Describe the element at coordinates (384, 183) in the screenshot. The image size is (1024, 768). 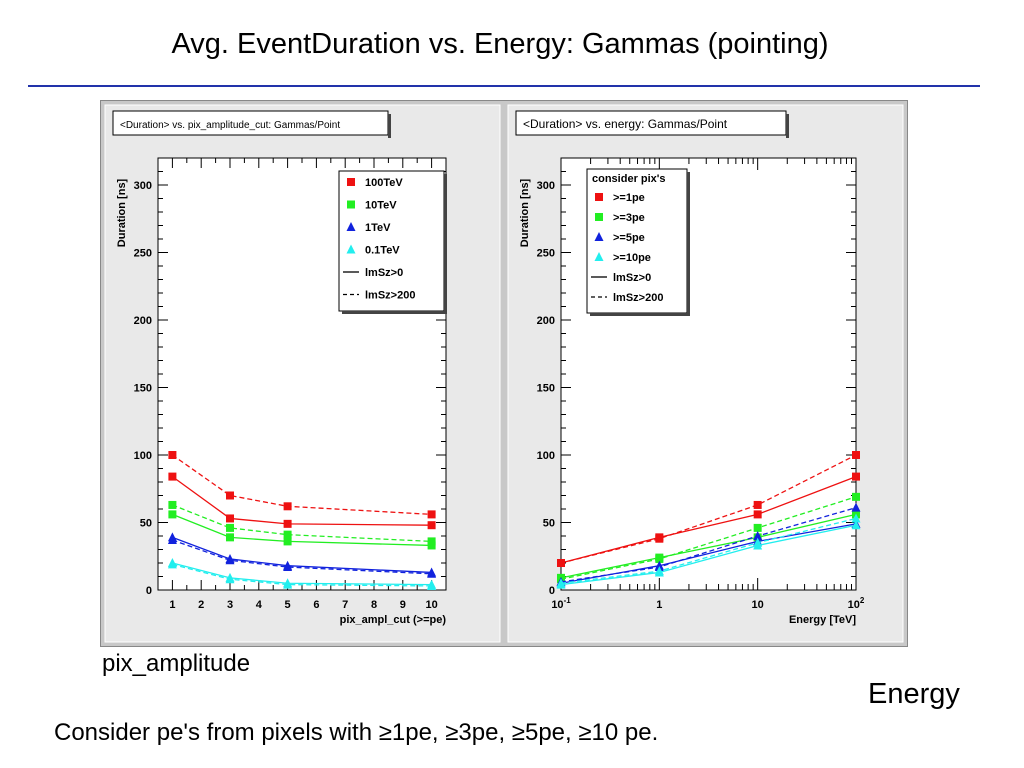
I see `legend-label: 100TeV` at that location.